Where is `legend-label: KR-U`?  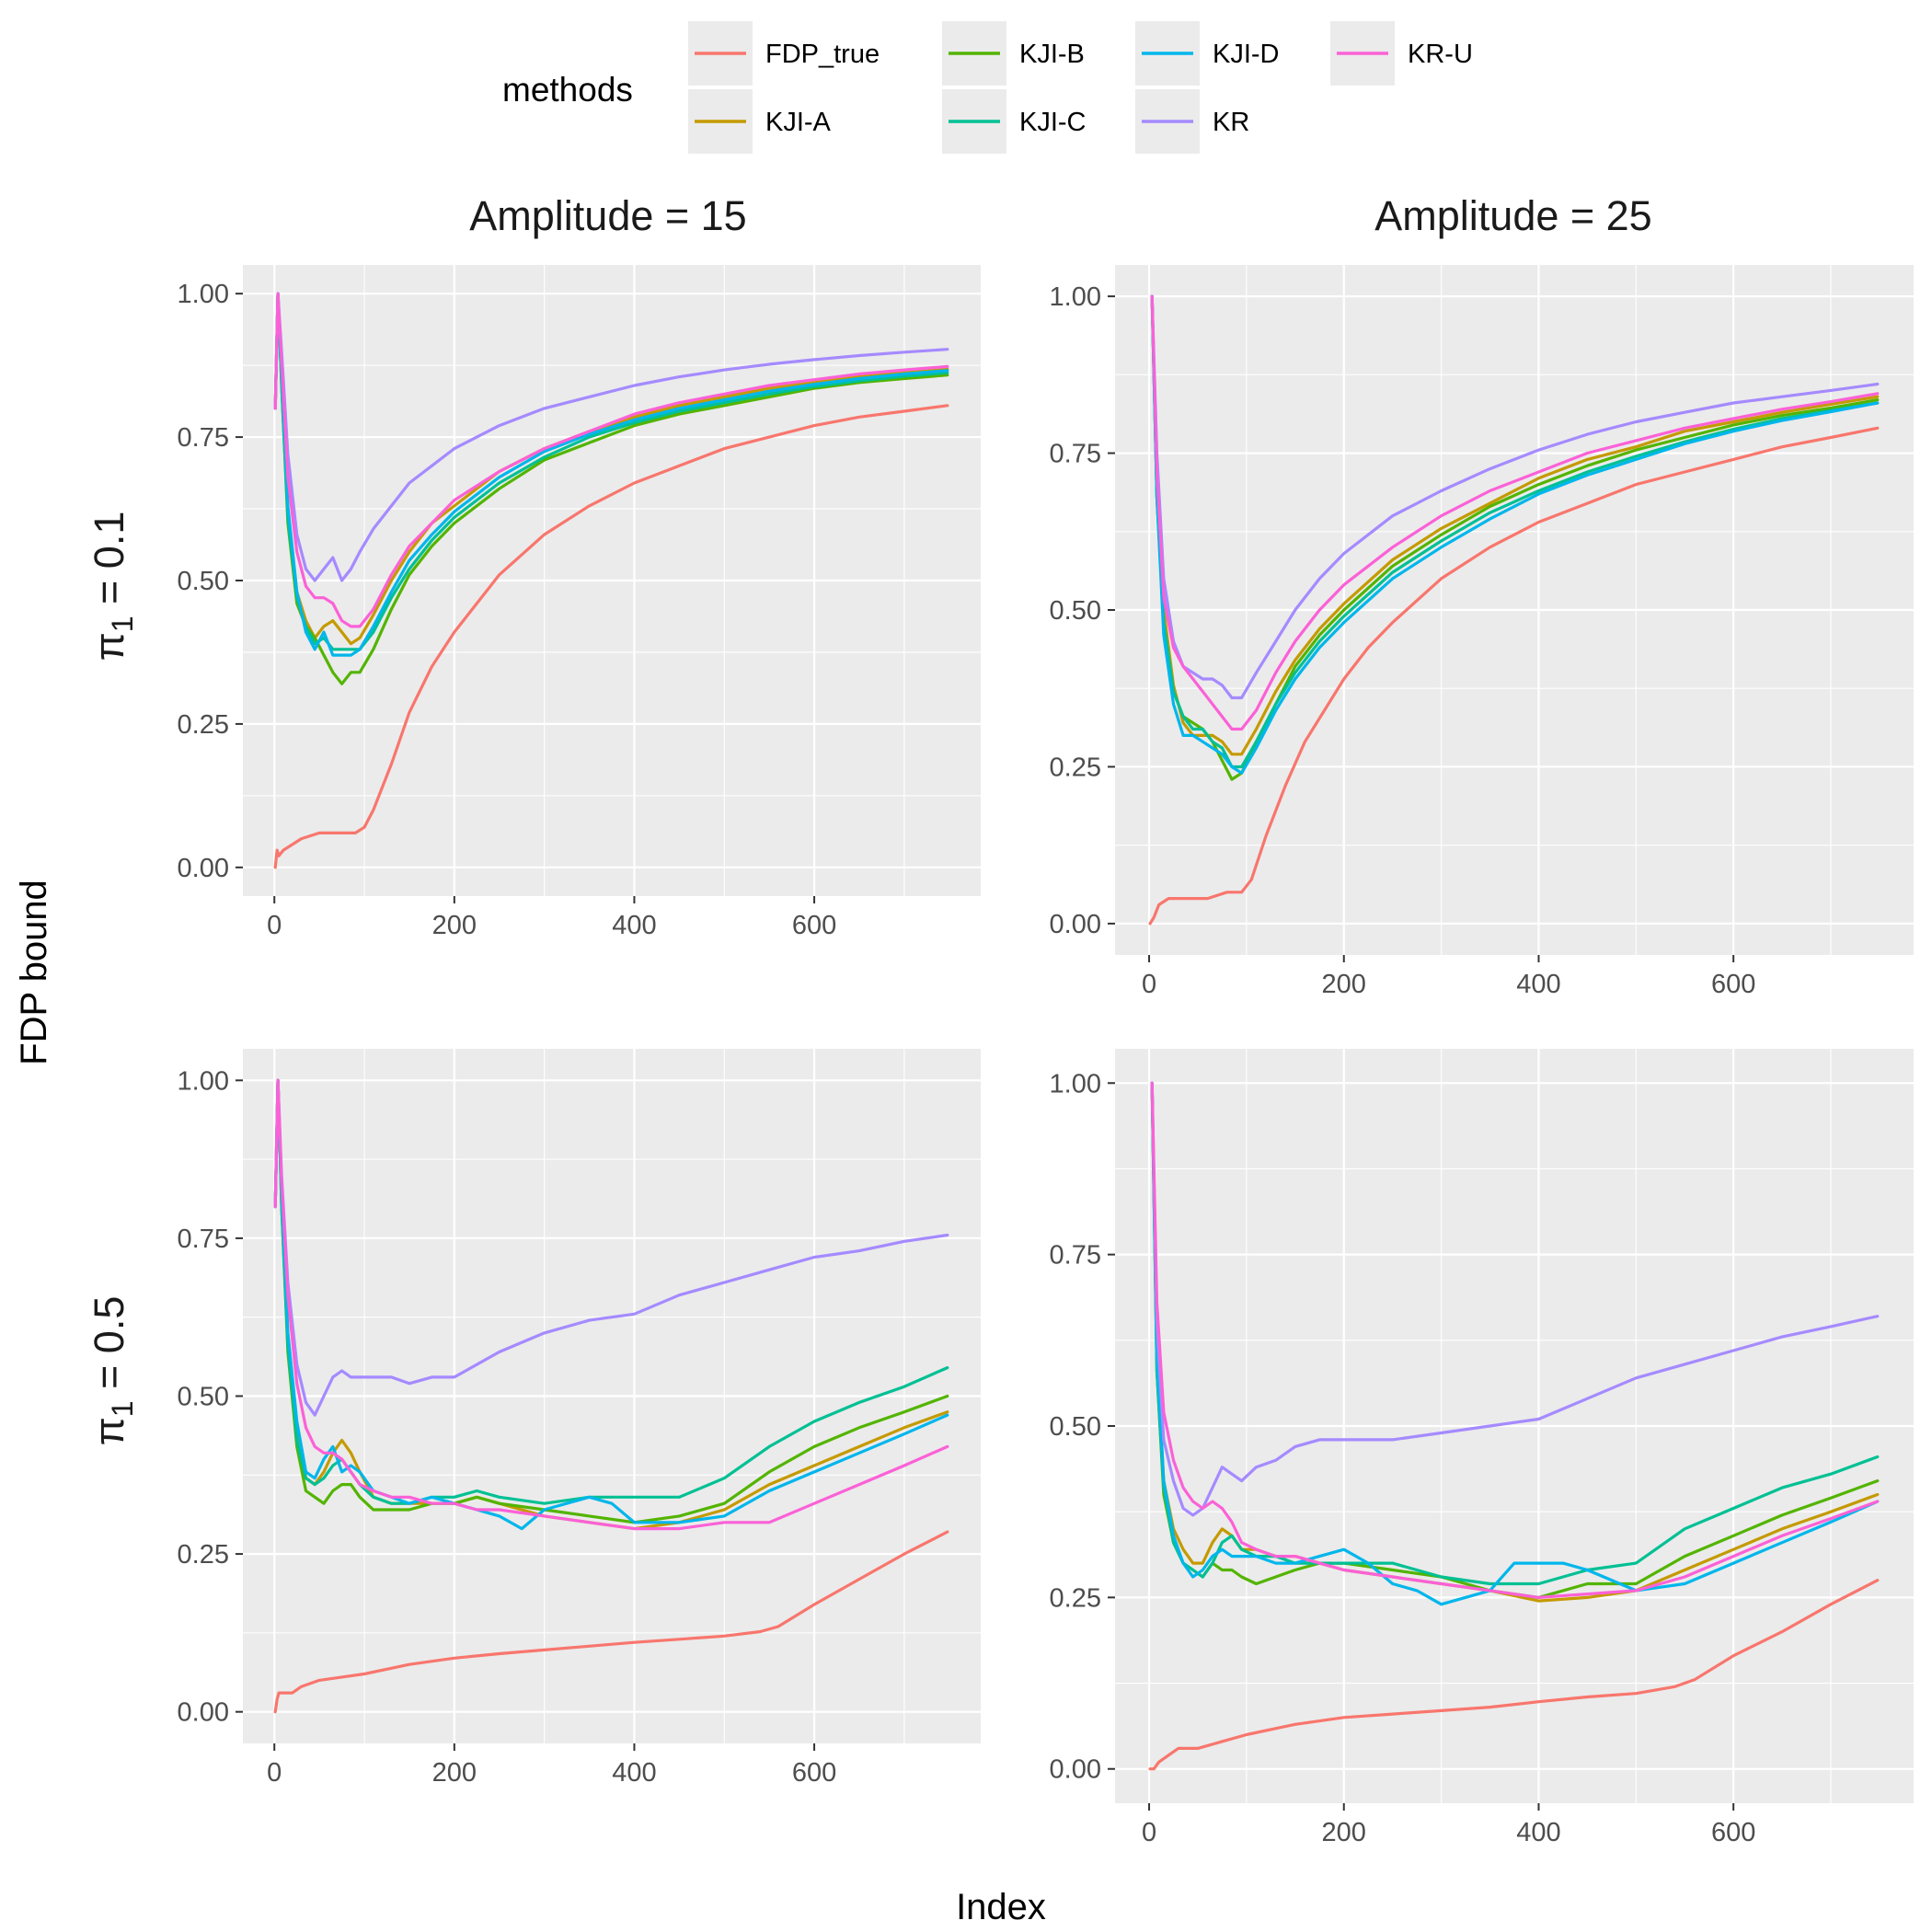 legend-label: KR-U is located at coordinates (1440, 54).